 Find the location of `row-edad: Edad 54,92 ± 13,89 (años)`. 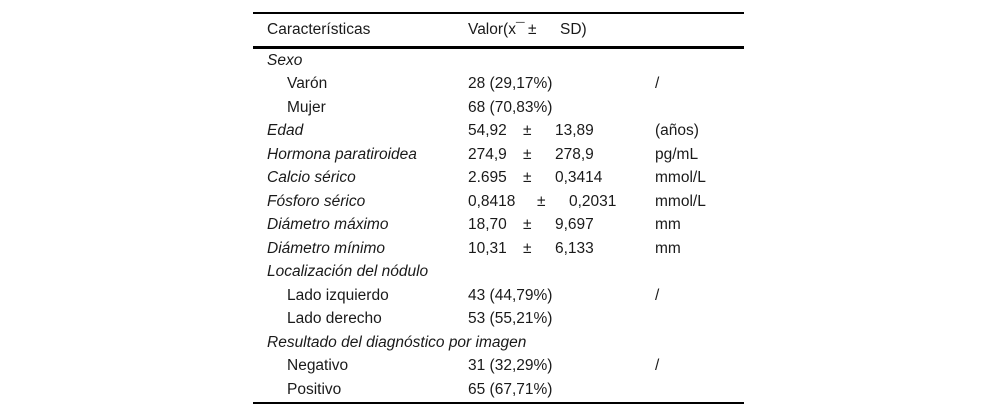

row-edad: Edad 54,92 ± 13,89 (años) is located at coordinates (498, 132).